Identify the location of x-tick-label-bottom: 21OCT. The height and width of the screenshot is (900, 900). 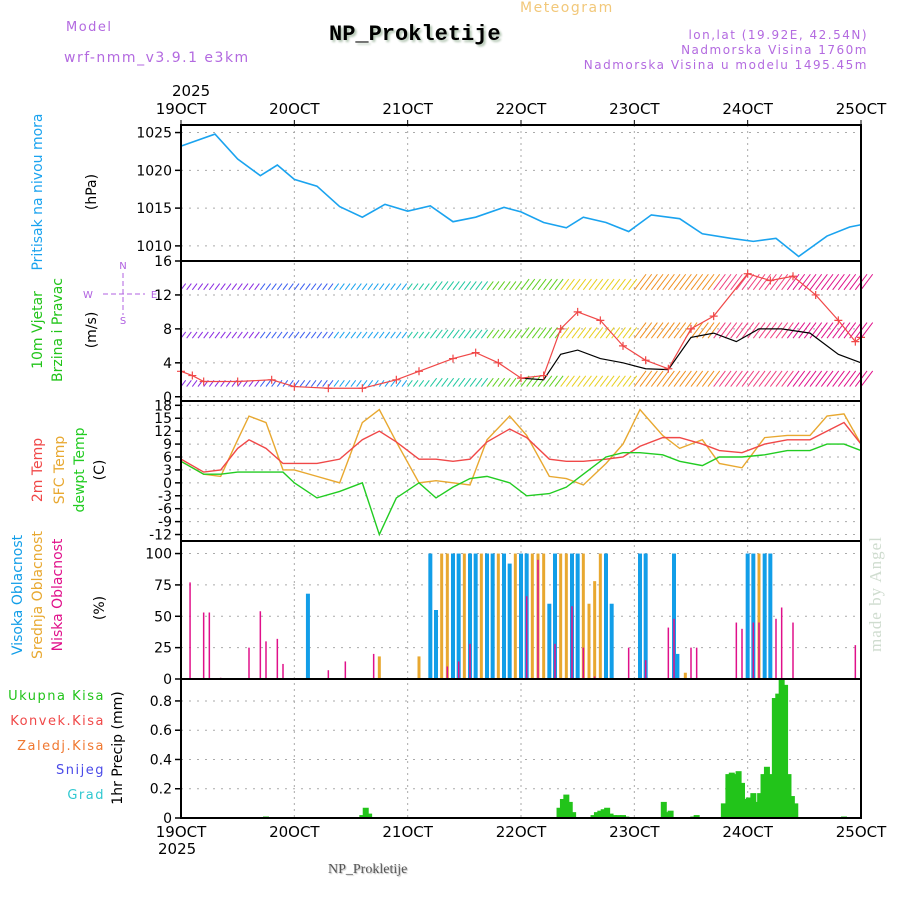
(407, 832).